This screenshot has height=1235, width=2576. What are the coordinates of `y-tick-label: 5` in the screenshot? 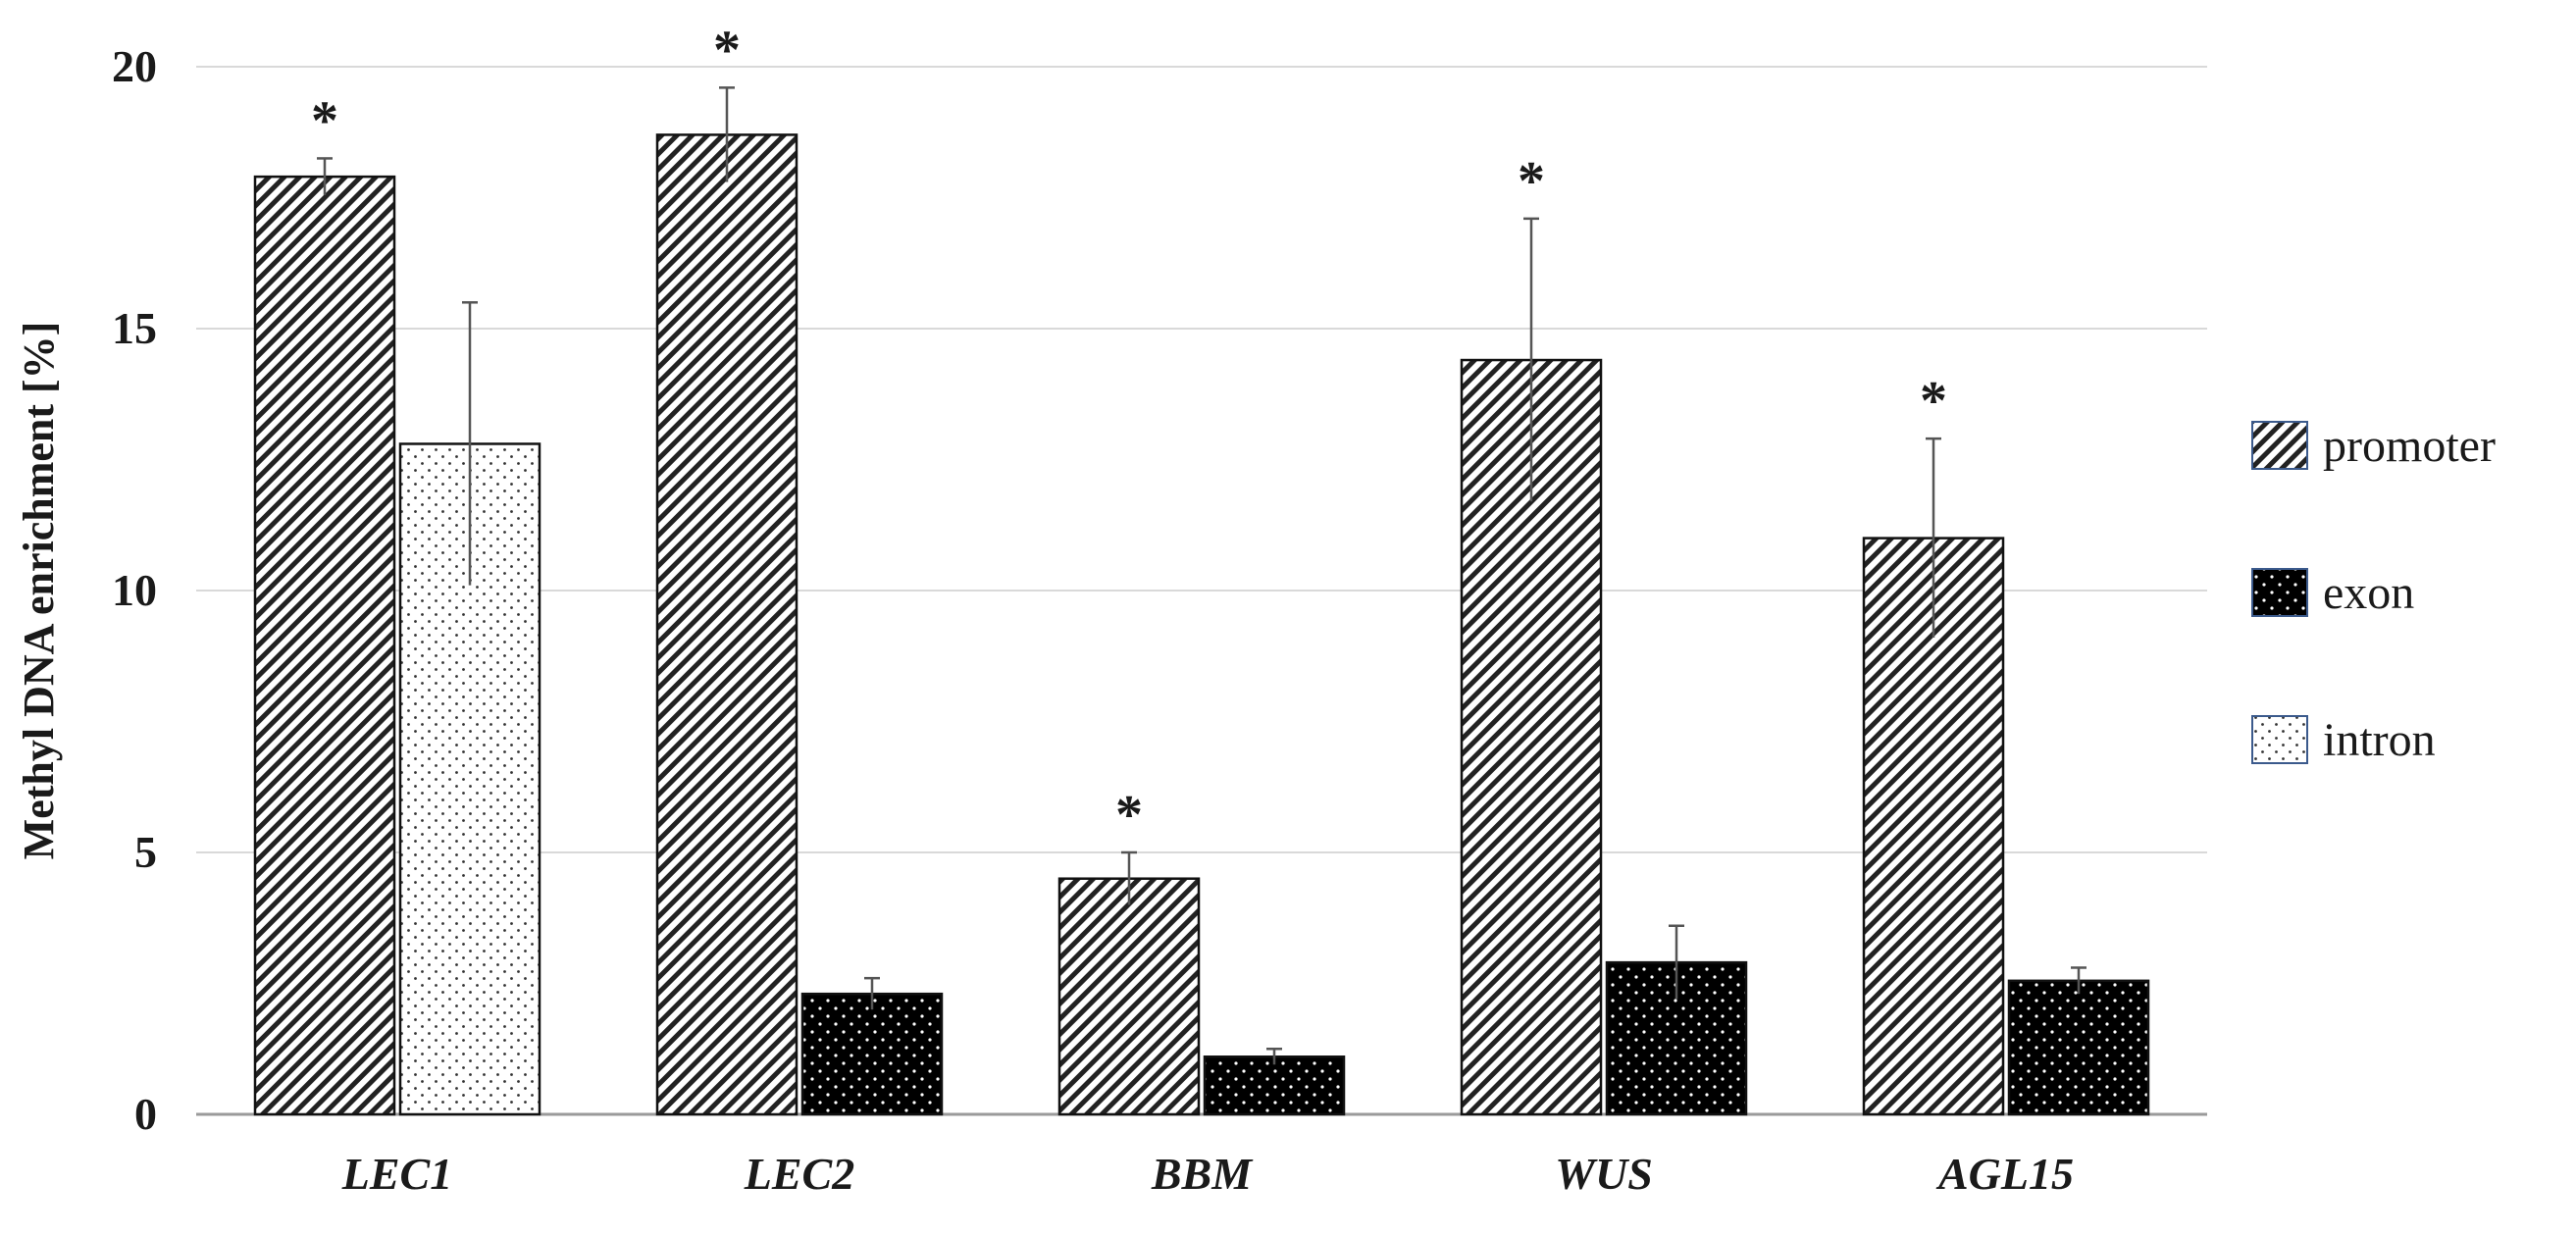 It's located at (145, 852).